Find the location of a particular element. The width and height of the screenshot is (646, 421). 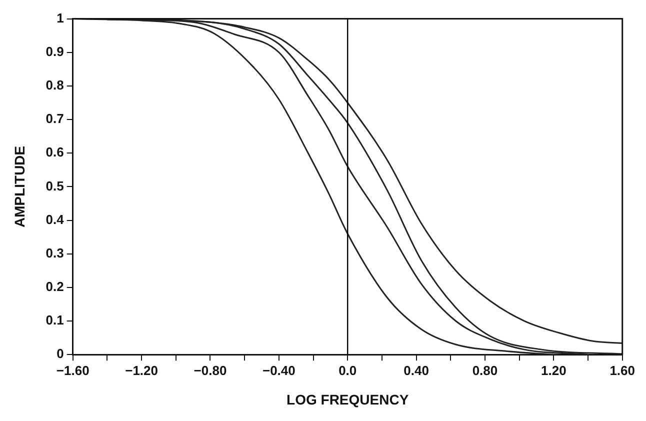

y-axis-title: AMPLITUDE is located at coordinates (19, 187).